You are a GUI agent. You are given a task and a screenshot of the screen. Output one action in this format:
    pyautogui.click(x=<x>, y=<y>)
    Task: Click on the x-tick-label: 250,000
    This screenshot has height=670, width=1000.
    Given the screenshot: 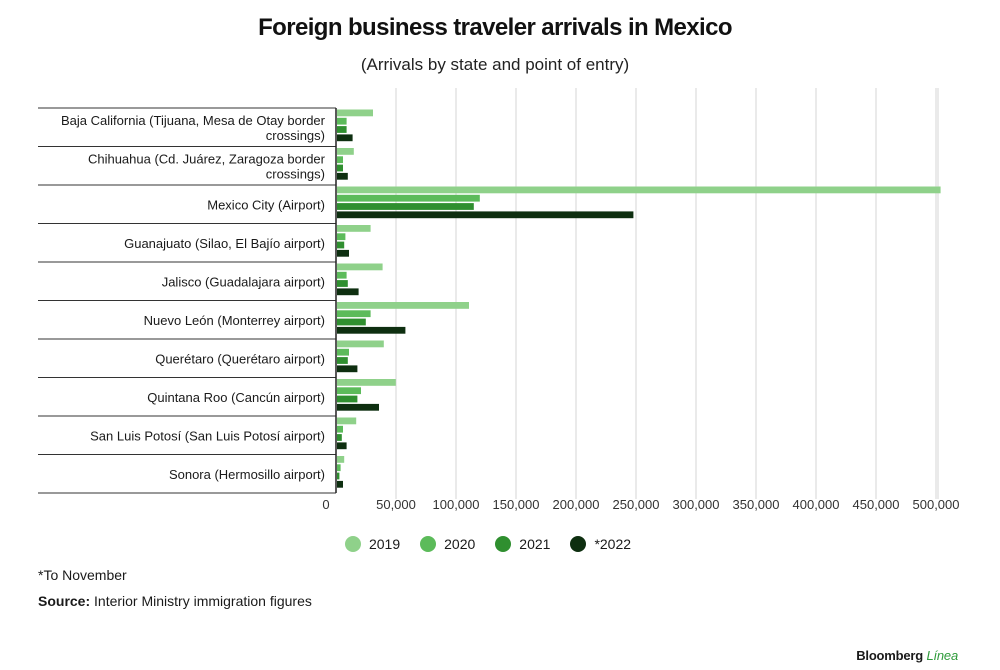 What is the action you would take?
    pyautogui.click(x=636, y=504)
    